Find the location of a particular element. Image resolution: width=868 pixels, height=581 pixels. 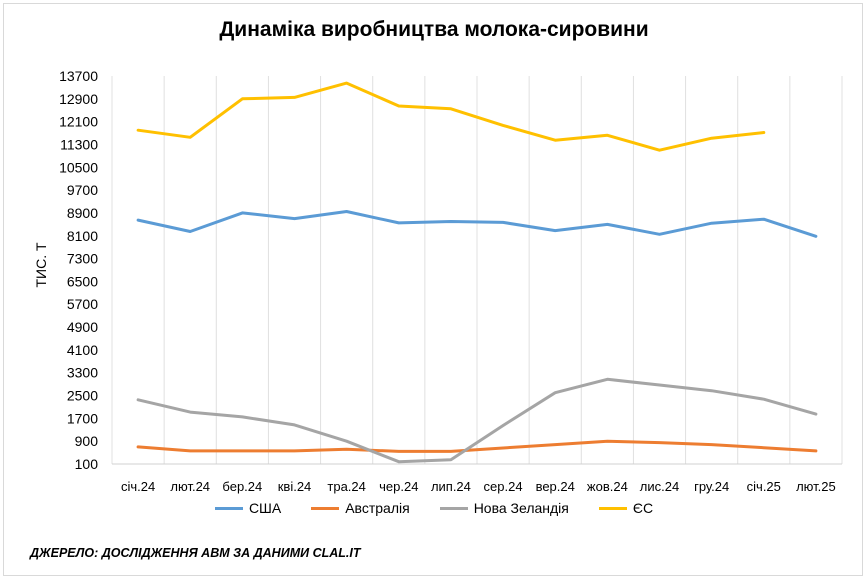

x-tick-label: сер.24 is located at coordinates (503, 486).